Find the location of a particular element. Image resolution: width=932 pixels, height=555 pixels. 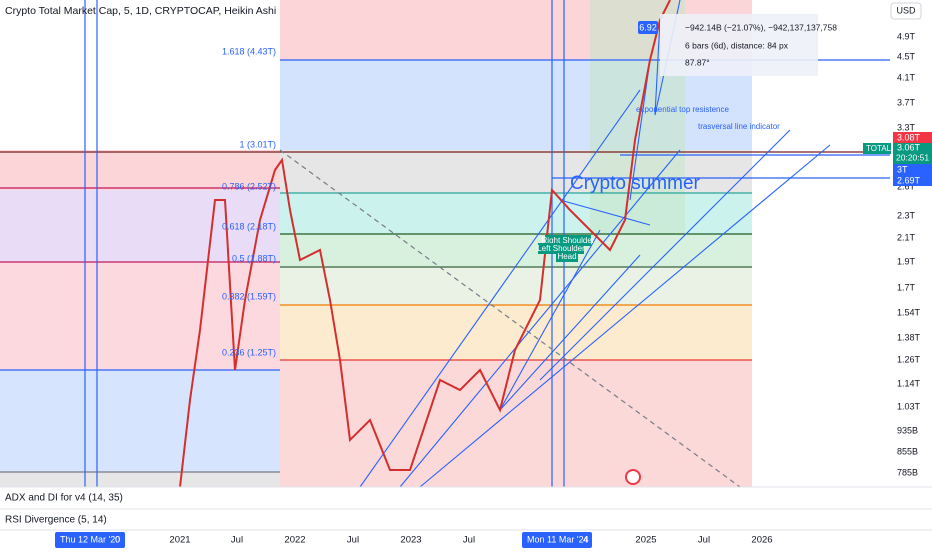

indicator: RSI Divergence (5, 14) is located at coordinates (56, 520).